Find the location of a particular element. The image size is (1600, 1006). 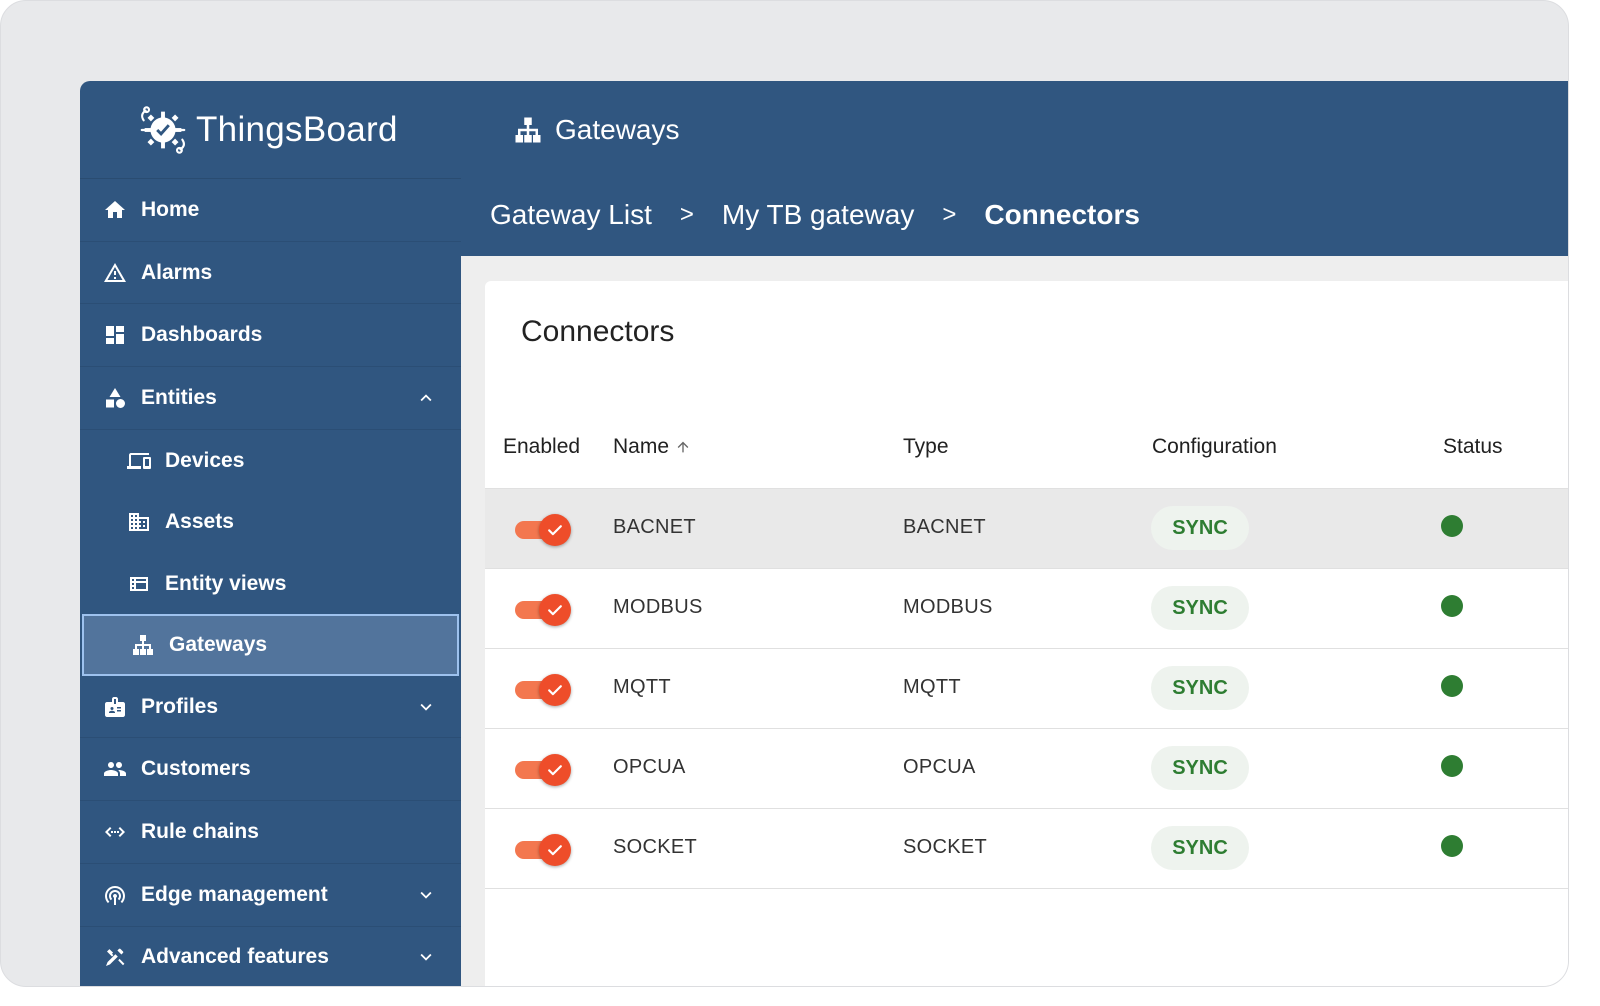

sidebar-item-label: Assets is located at coordinates (199, 521).